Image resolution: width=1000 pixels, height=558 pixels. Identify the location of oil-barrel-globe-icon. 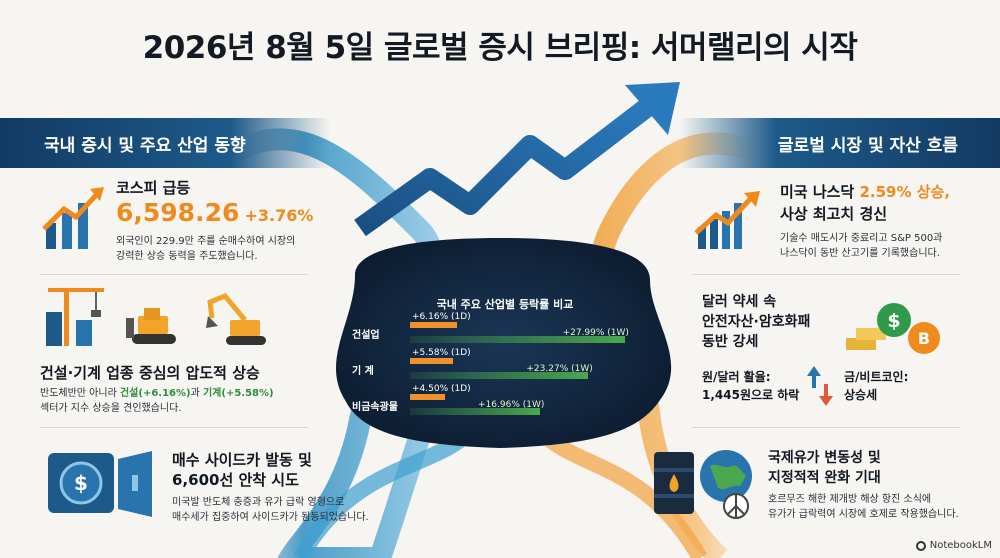
(703, 484).